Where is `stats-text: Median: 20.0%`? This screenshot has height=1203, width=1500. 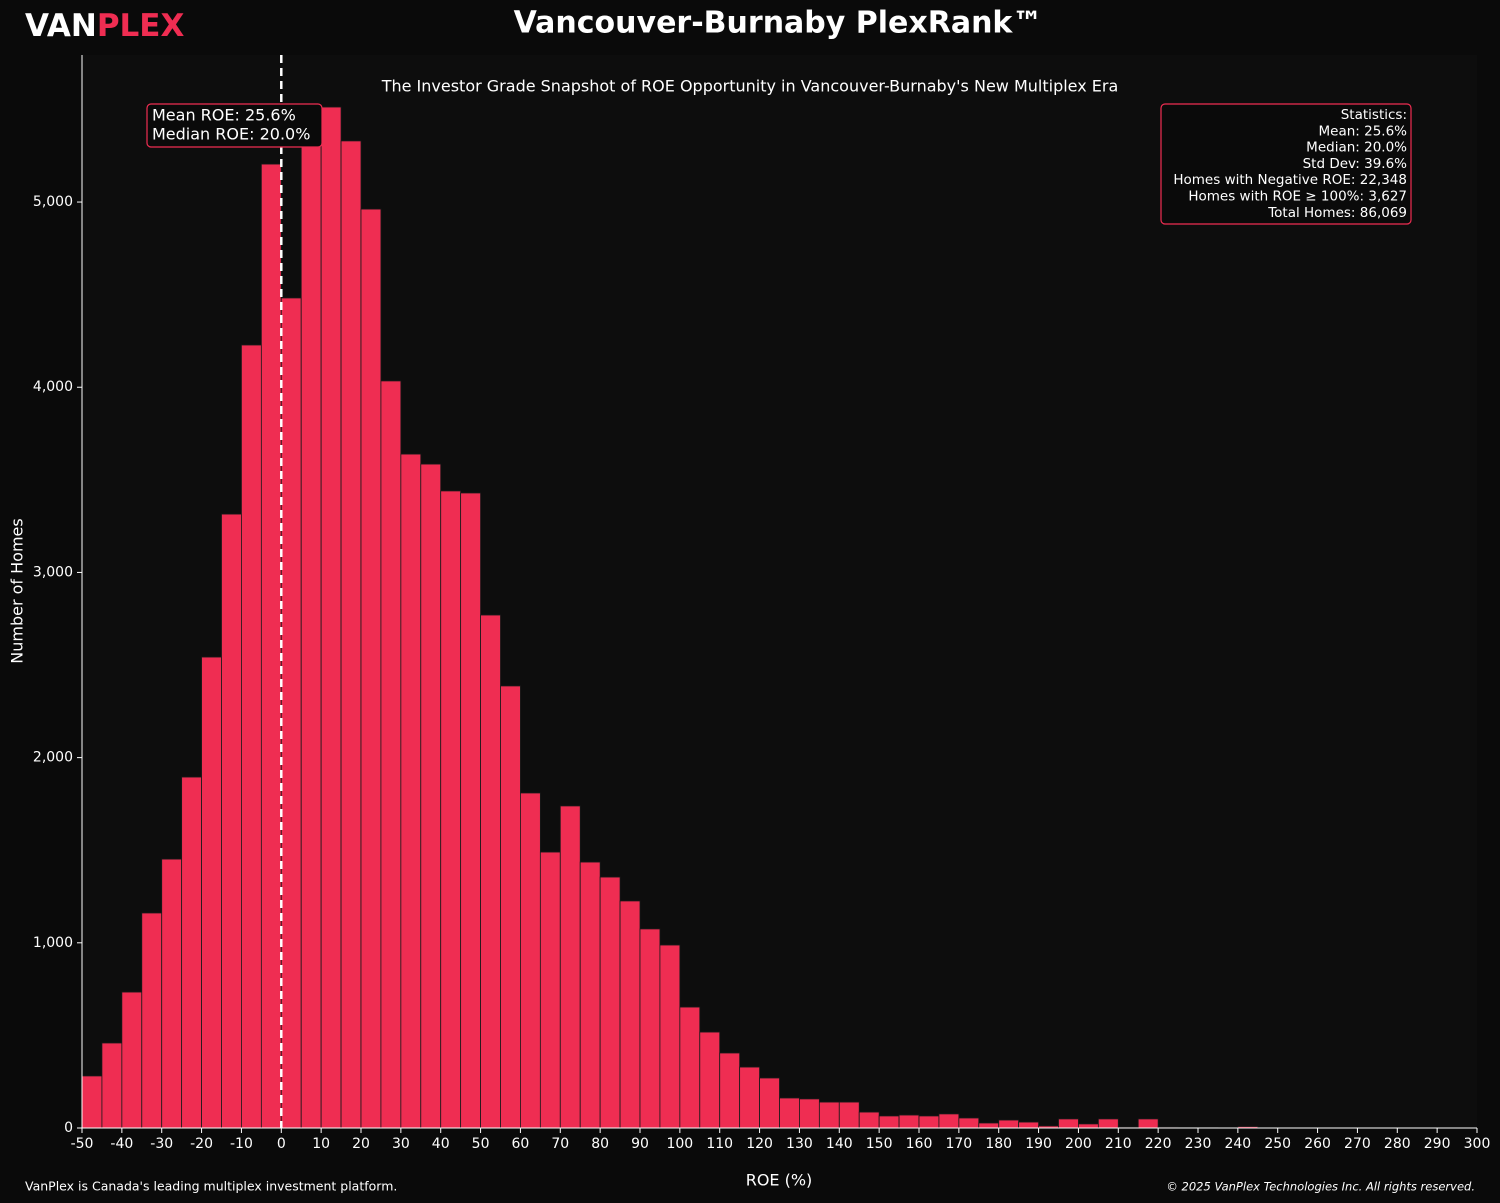 stats-text: Median: 20.0% is located at coordinates (1356, 148).